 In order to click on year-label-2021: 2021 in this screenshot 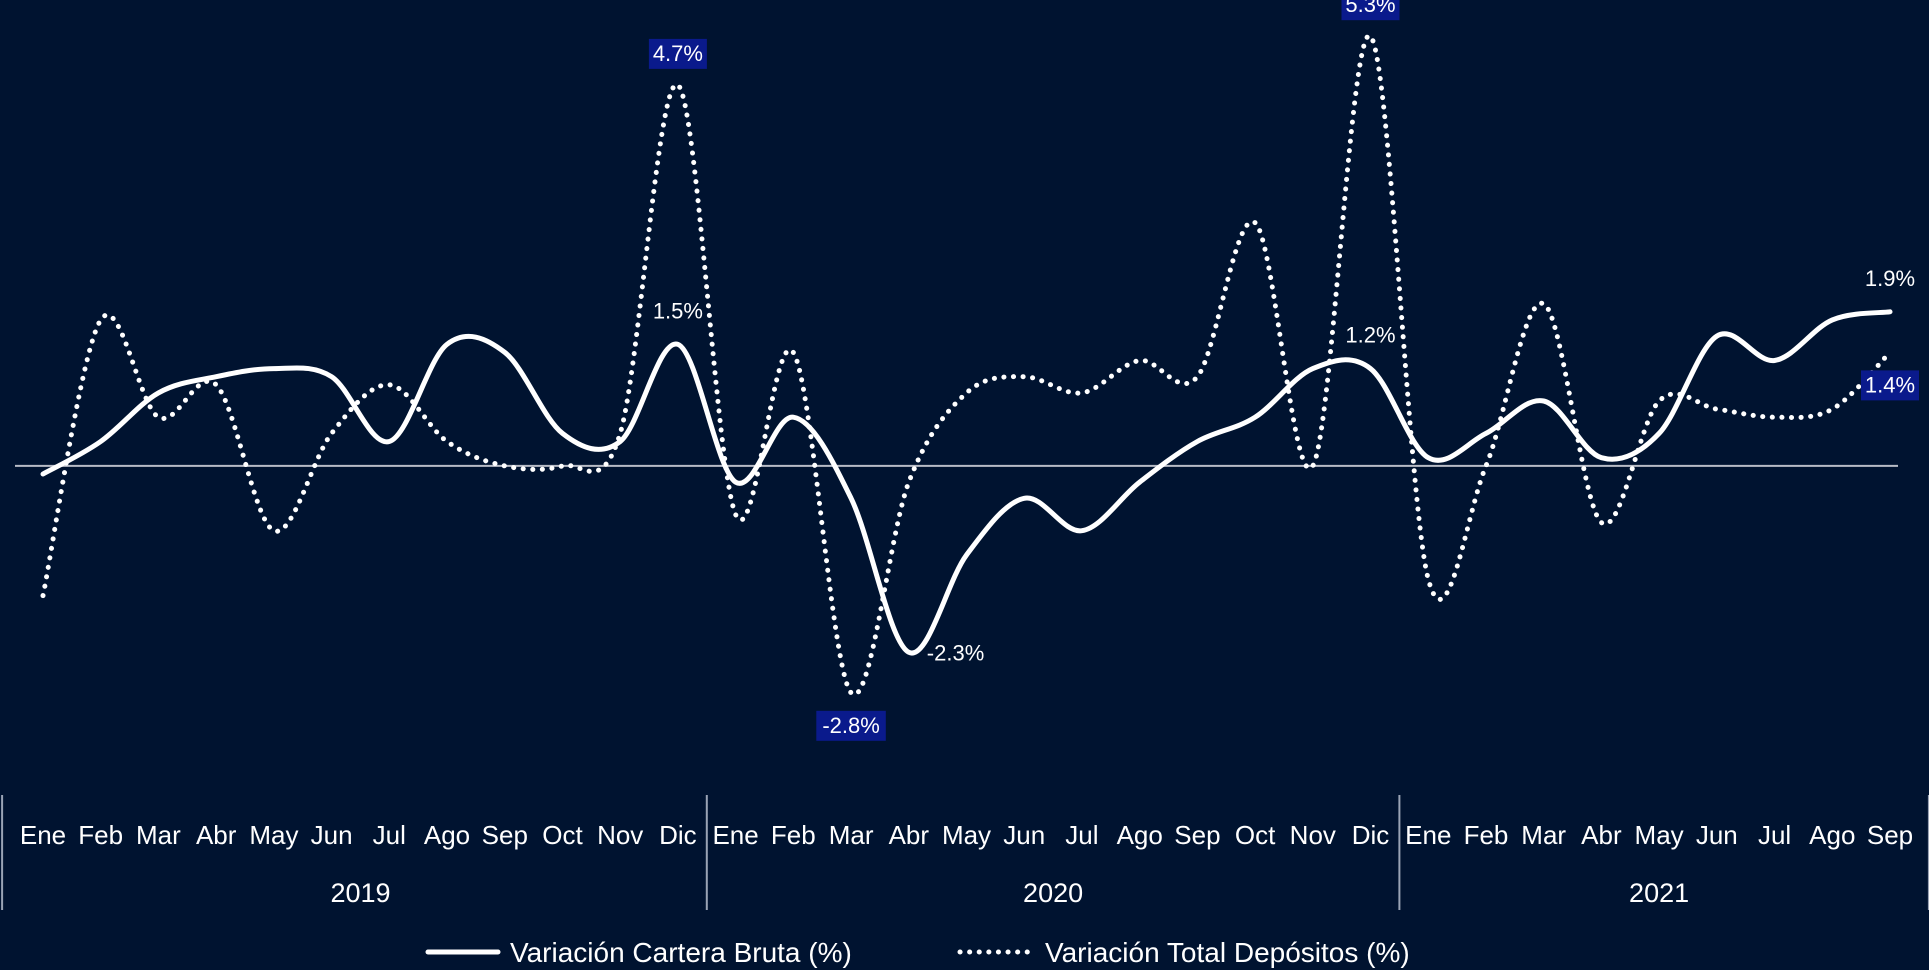, I will do `click(1659, 893)`.